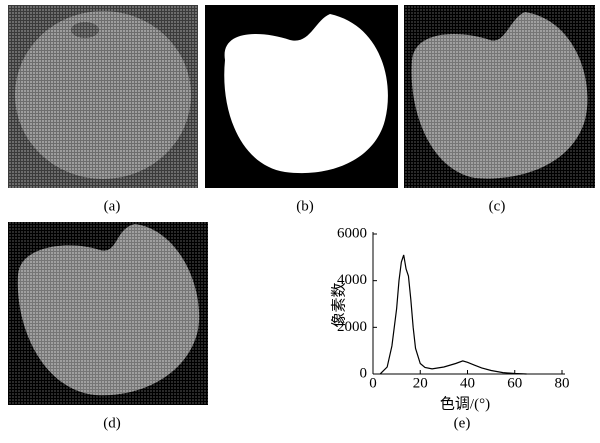 This screenshot has width=600, height=443. What do you see at coordinates (352, 327) in the screenshot?
I see `y-tick-label: 2000` at bounding box center [352, 327].